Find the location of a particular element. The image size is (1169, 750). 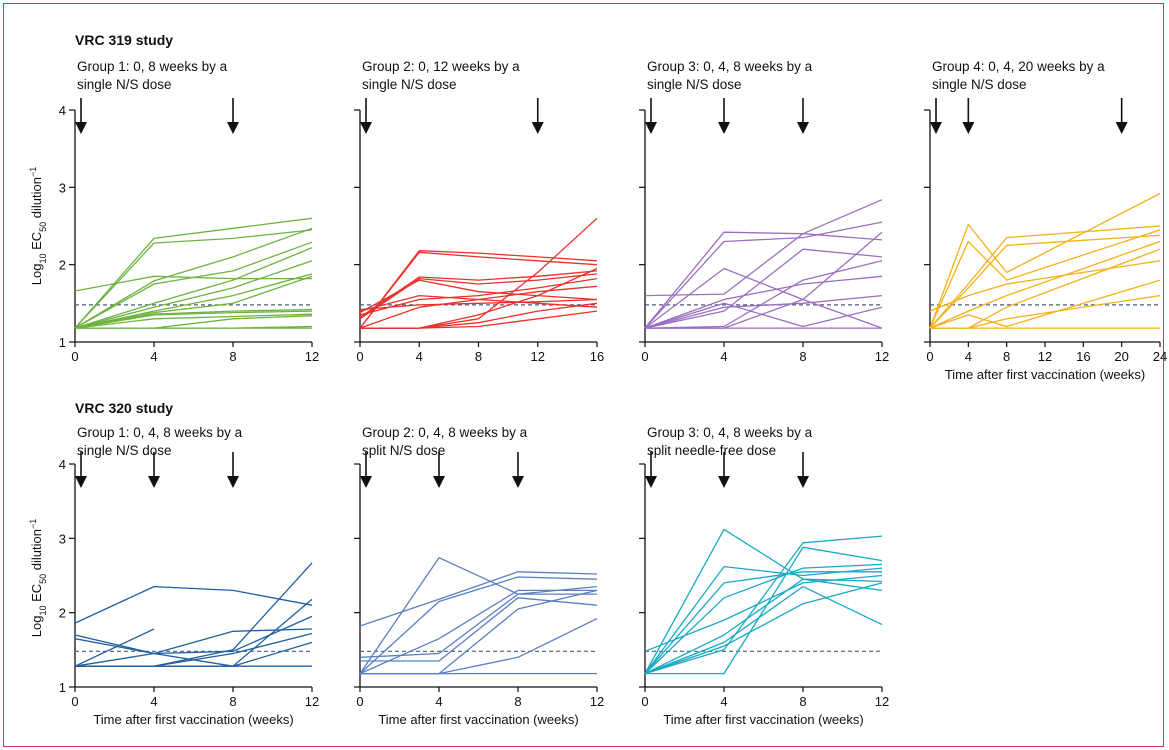

y-tick-label: 3 is located at coordinates (62, 538).